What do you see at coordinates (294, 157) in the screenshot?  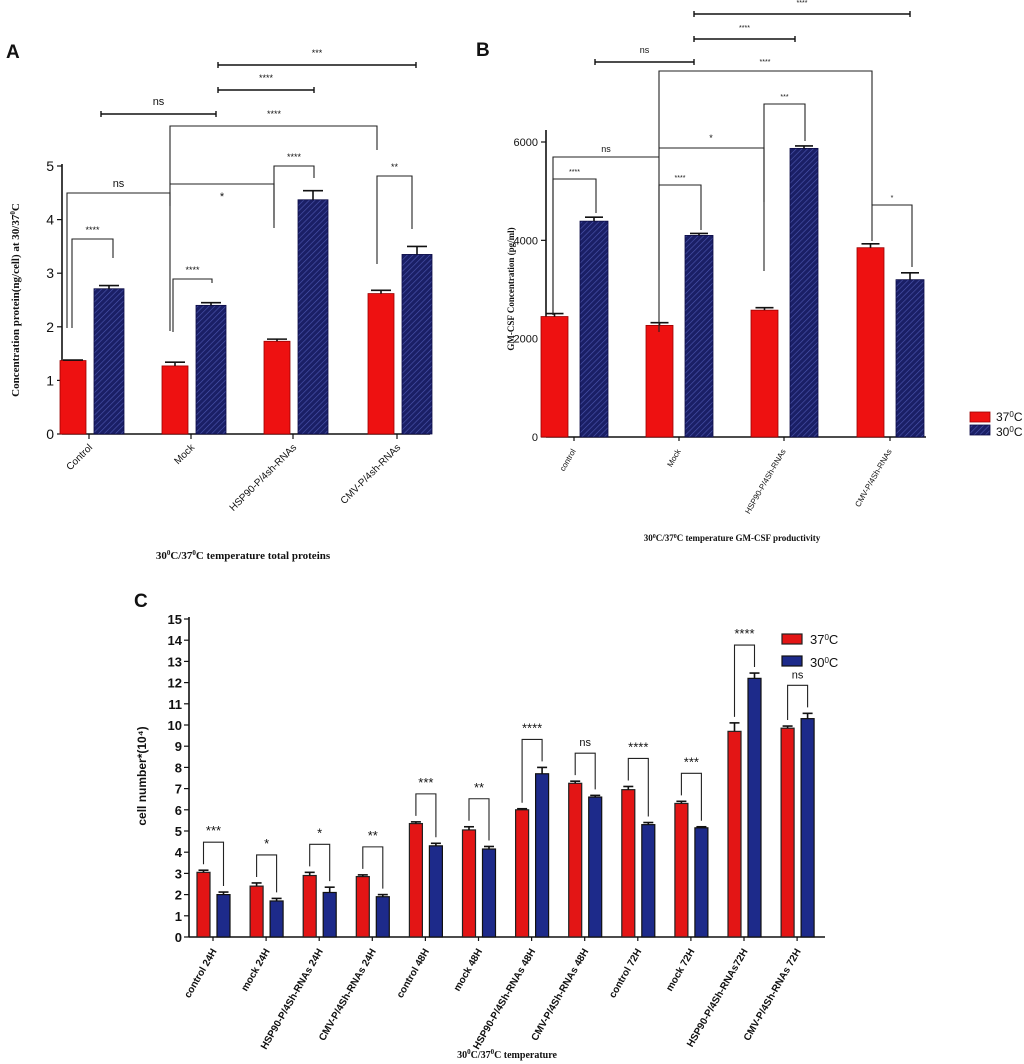 I see `sig-hsp90-label: ****` at bounding box center [294, 157].